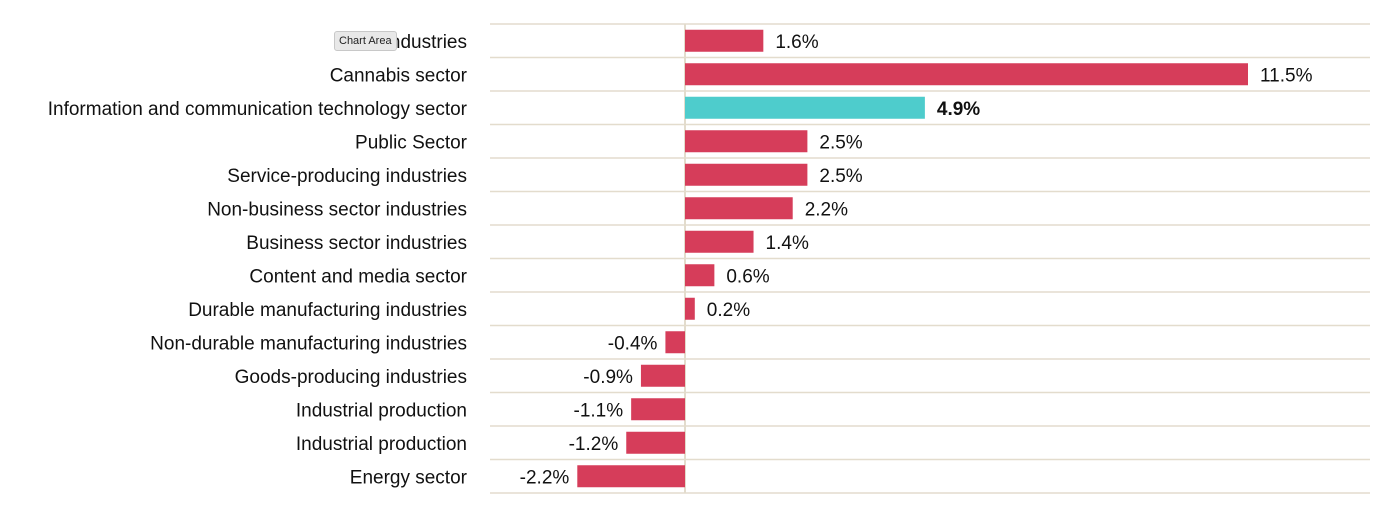  I want to click on value-label: 4.9%, so click(958, 109).